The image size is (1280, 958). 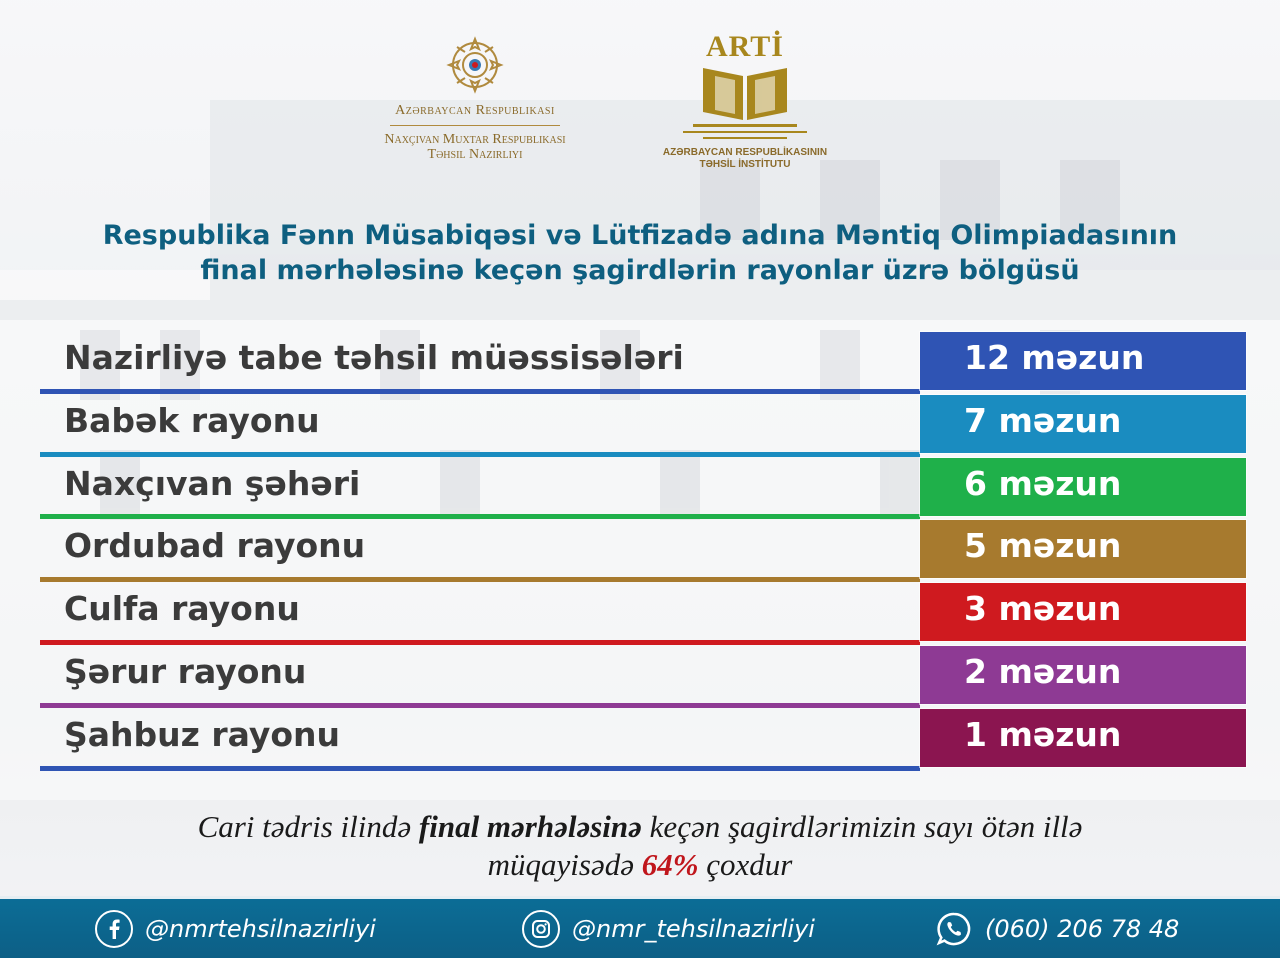 I want to click on phone-link: (060) 206 78 48, so click(x=1057, y=929).